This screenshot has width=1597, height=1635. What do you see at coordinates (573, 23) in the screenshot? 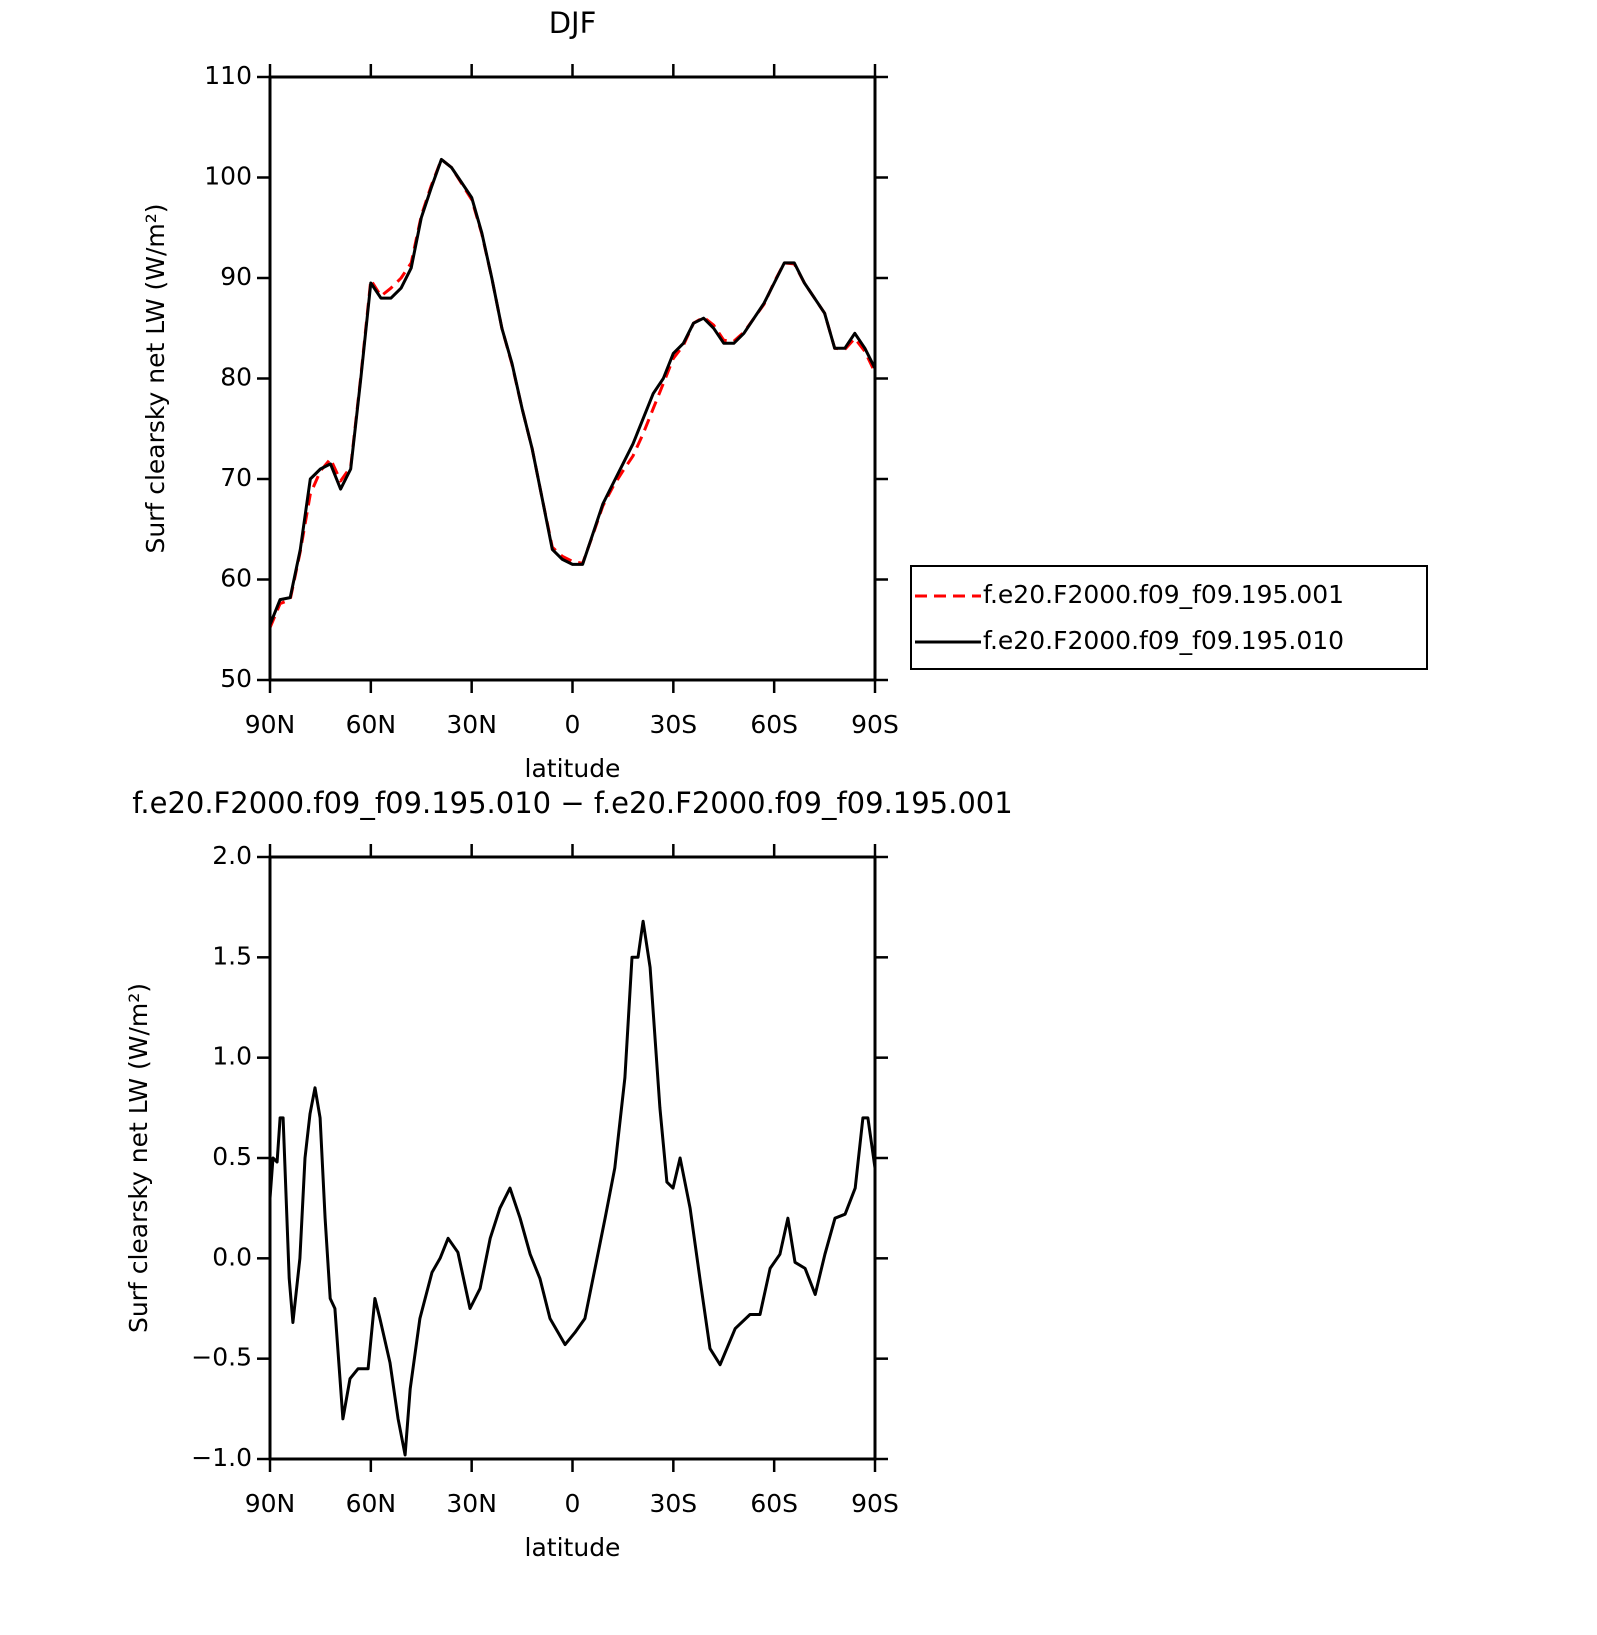
I see `chart-title: DJF` at bounding box center [573, 23].